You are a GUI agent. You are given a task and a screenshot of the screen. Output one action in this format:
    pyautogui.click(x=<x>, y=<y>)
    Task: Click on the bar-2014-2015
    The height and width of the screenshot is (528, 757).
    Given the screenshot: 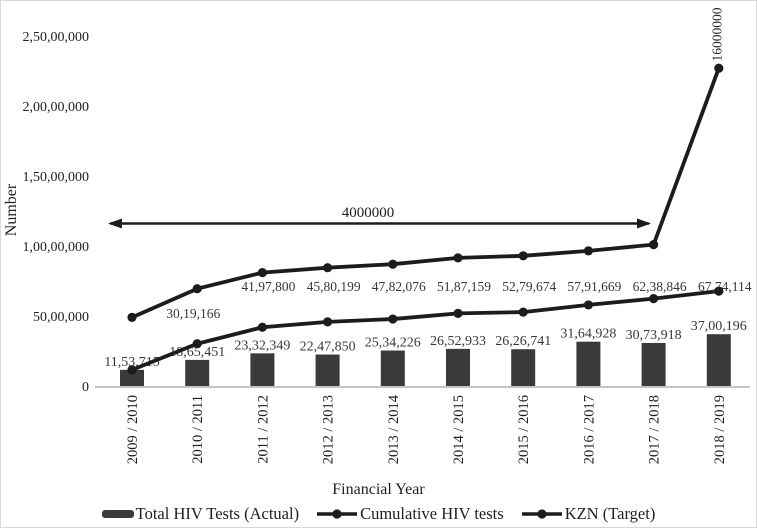 What is the action you would take?
    pyautogui.click(x=458, y=367)
    